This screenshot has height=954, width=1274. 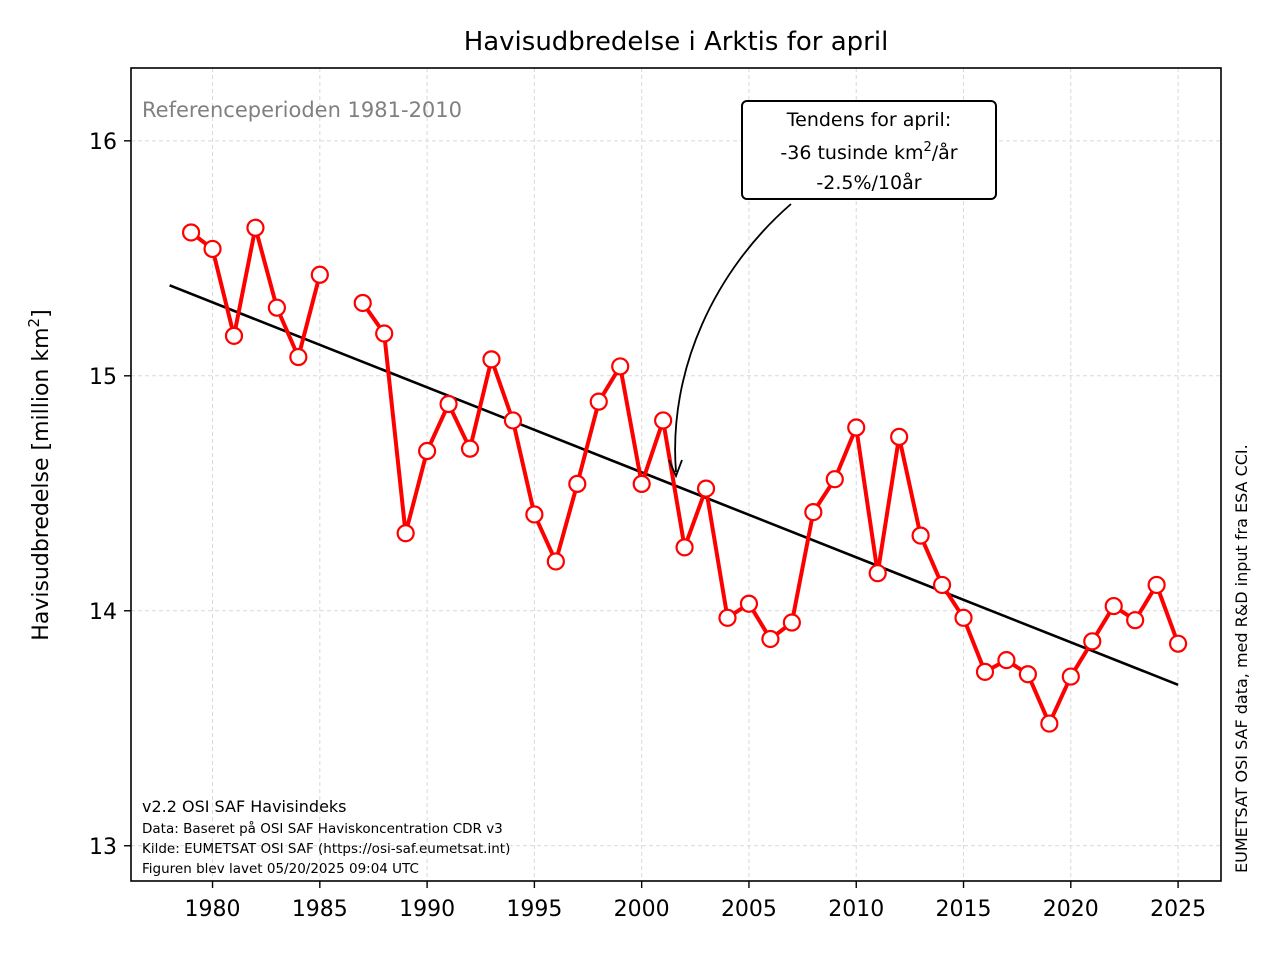 What do you see at coordinates (695, 901) in the screenshot?
I see `x-axis: 1980 1985 1990 1995 2000 2005 2010 2015 2020 2025` at bounding box center [695, 901].